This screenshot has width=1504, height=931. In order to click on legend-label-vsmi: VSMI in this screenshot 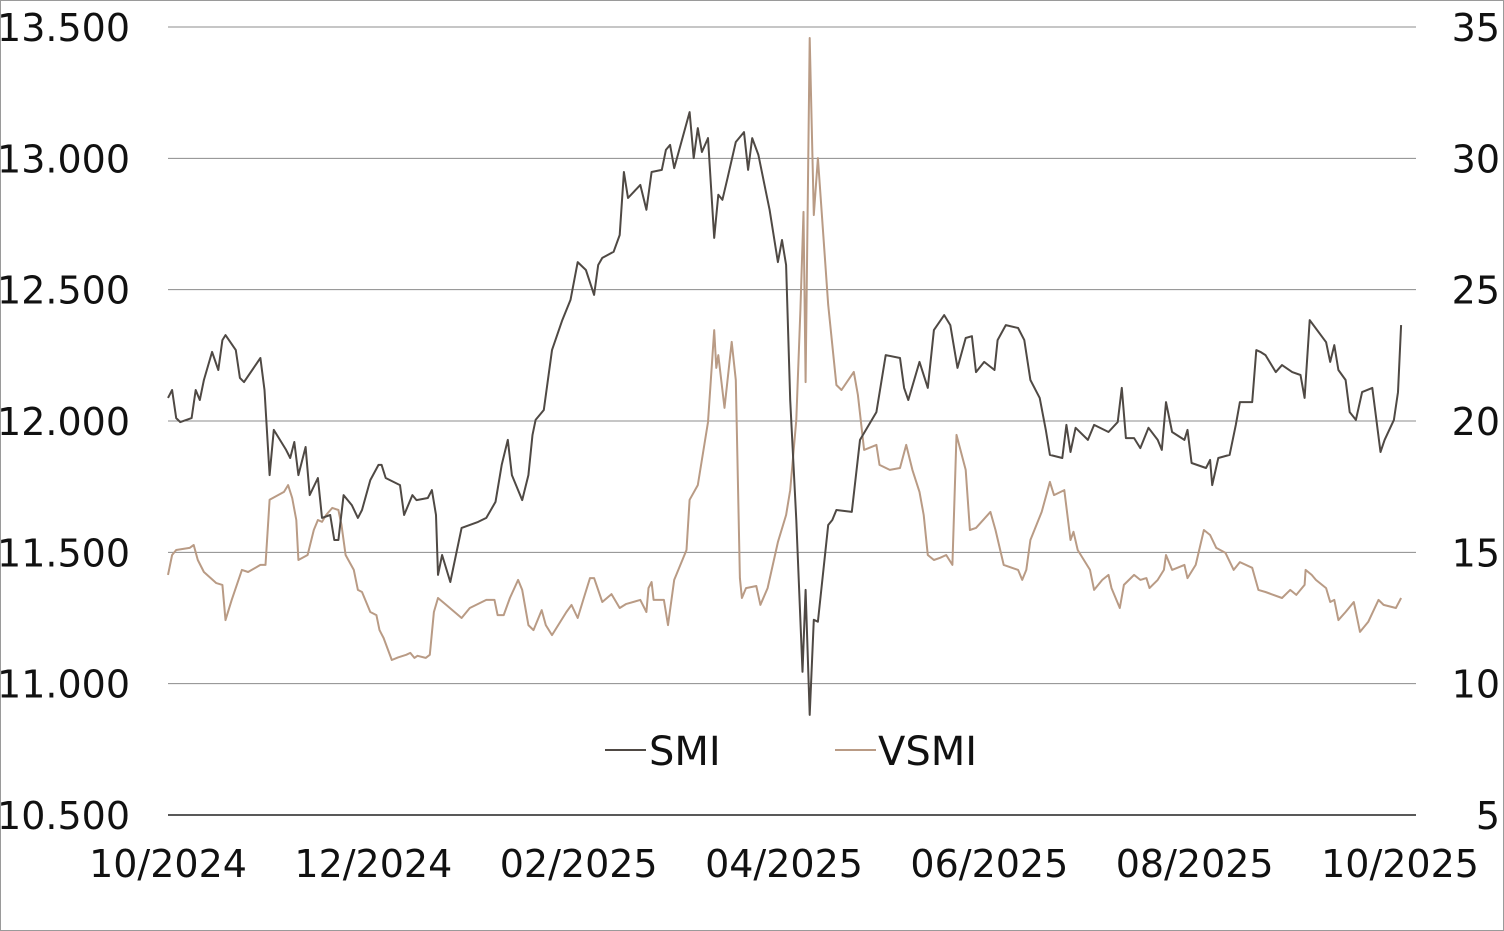, I will do `click(927, 752)`.